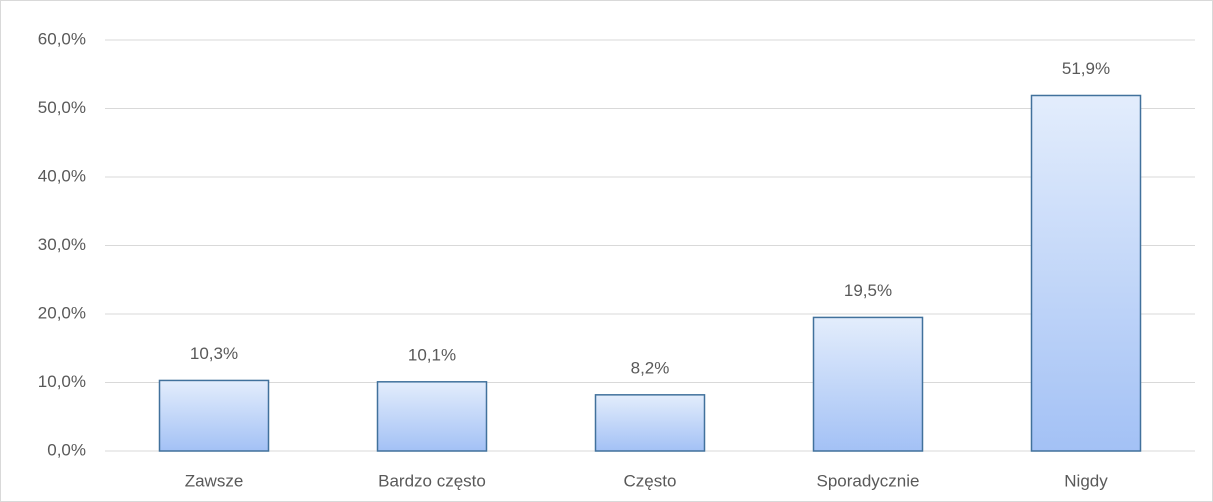 Image resolution: width=1213 pixels, height=502 pixels. I want to click on value-label: 51,9%, so click(1086, 68).